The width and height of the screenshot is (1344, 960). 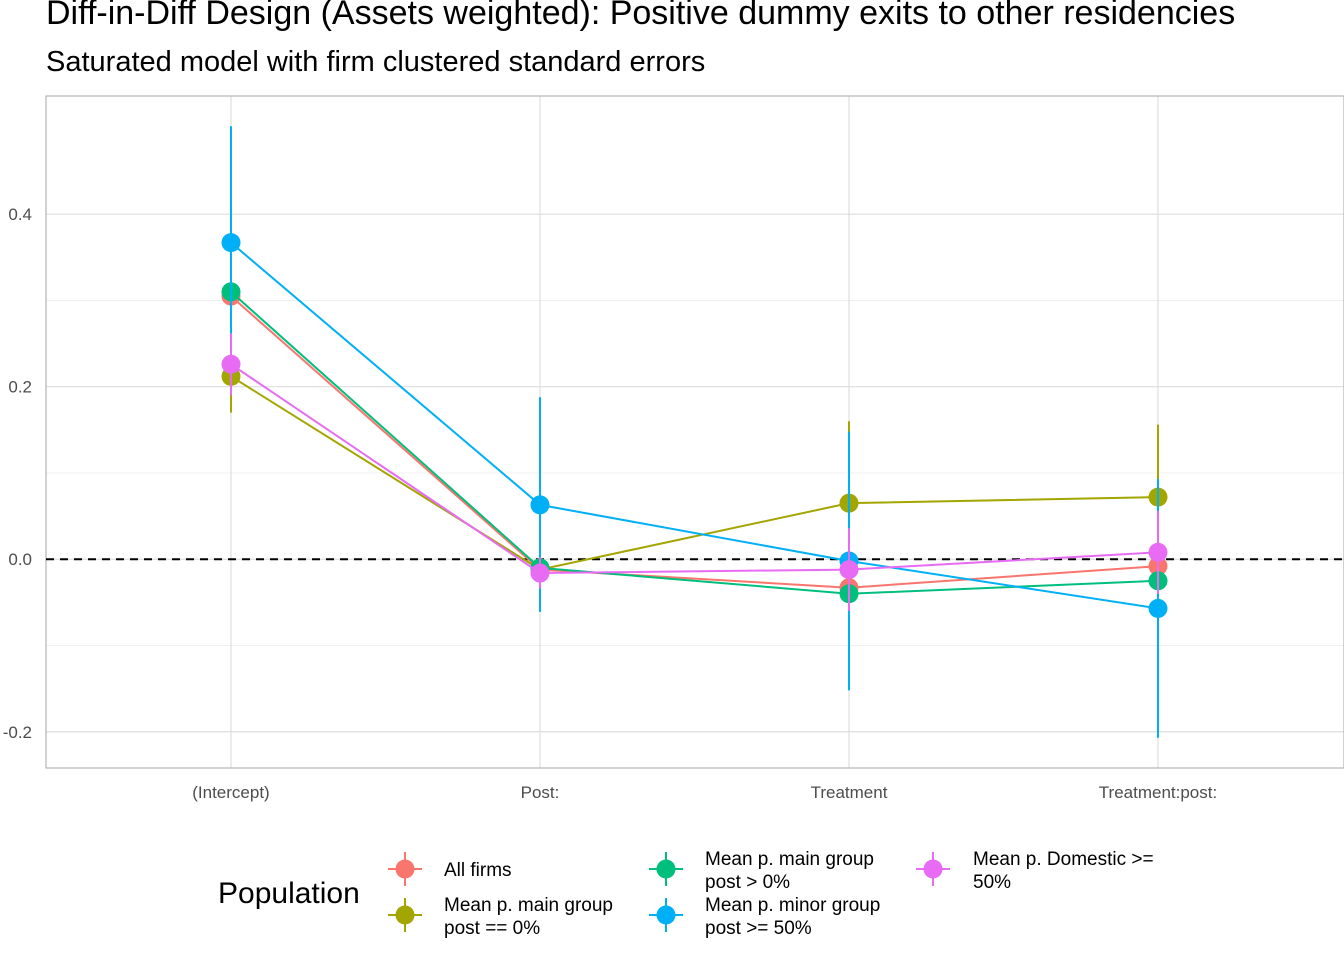 What do you see at coordinates (230, 792) in the screenshot?
I see `x-tick-label: (Intercept)` at bounding box center [230, 792].